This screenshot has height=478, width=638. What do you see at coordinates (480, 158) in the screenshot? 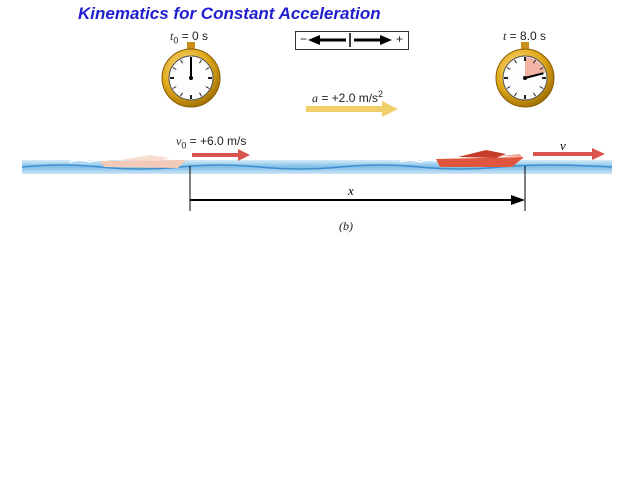
I see `boat-final` at bounding box center [480, 158].